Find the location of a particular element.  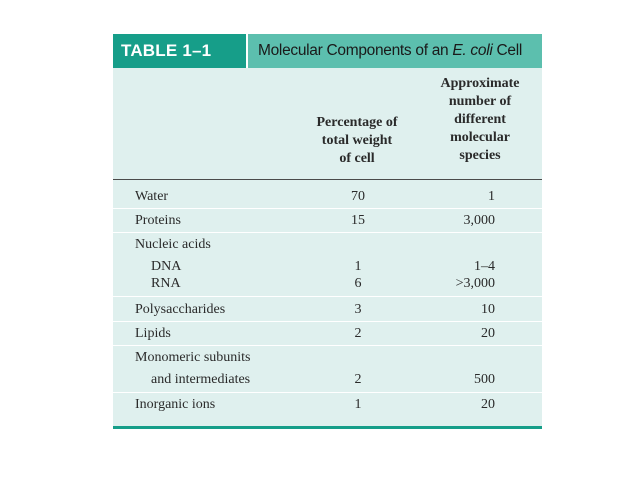

row-species-count: 500 is located at coordinates (484, 379).